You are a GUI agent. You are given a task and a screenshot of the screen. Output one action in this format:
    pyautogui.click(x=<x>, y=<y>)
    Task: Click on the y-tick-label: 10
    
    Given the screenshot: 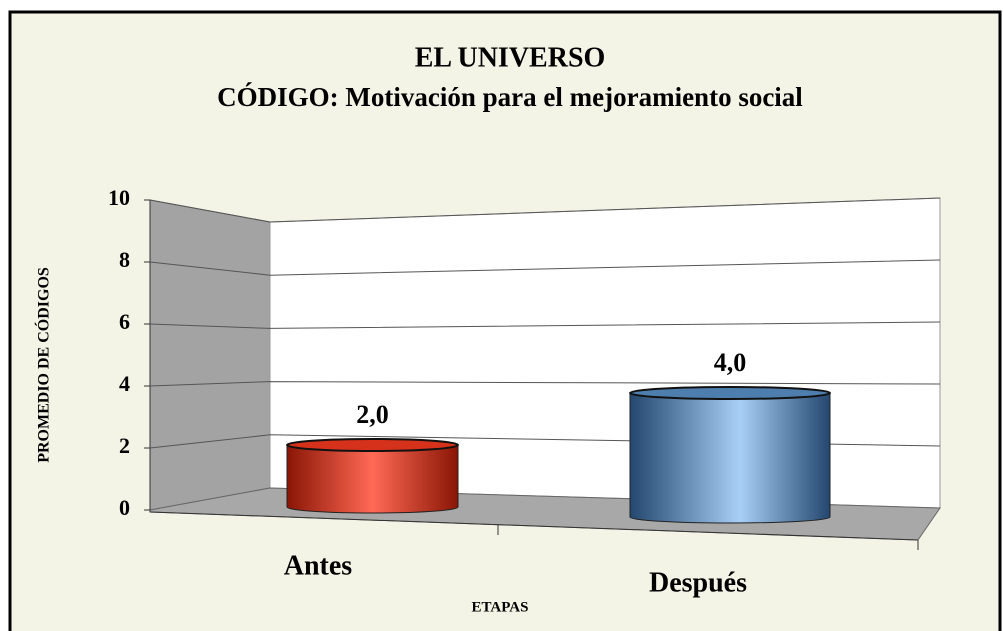 What is the action you would take?
    pyautogui.click(x=119, y=197)
    